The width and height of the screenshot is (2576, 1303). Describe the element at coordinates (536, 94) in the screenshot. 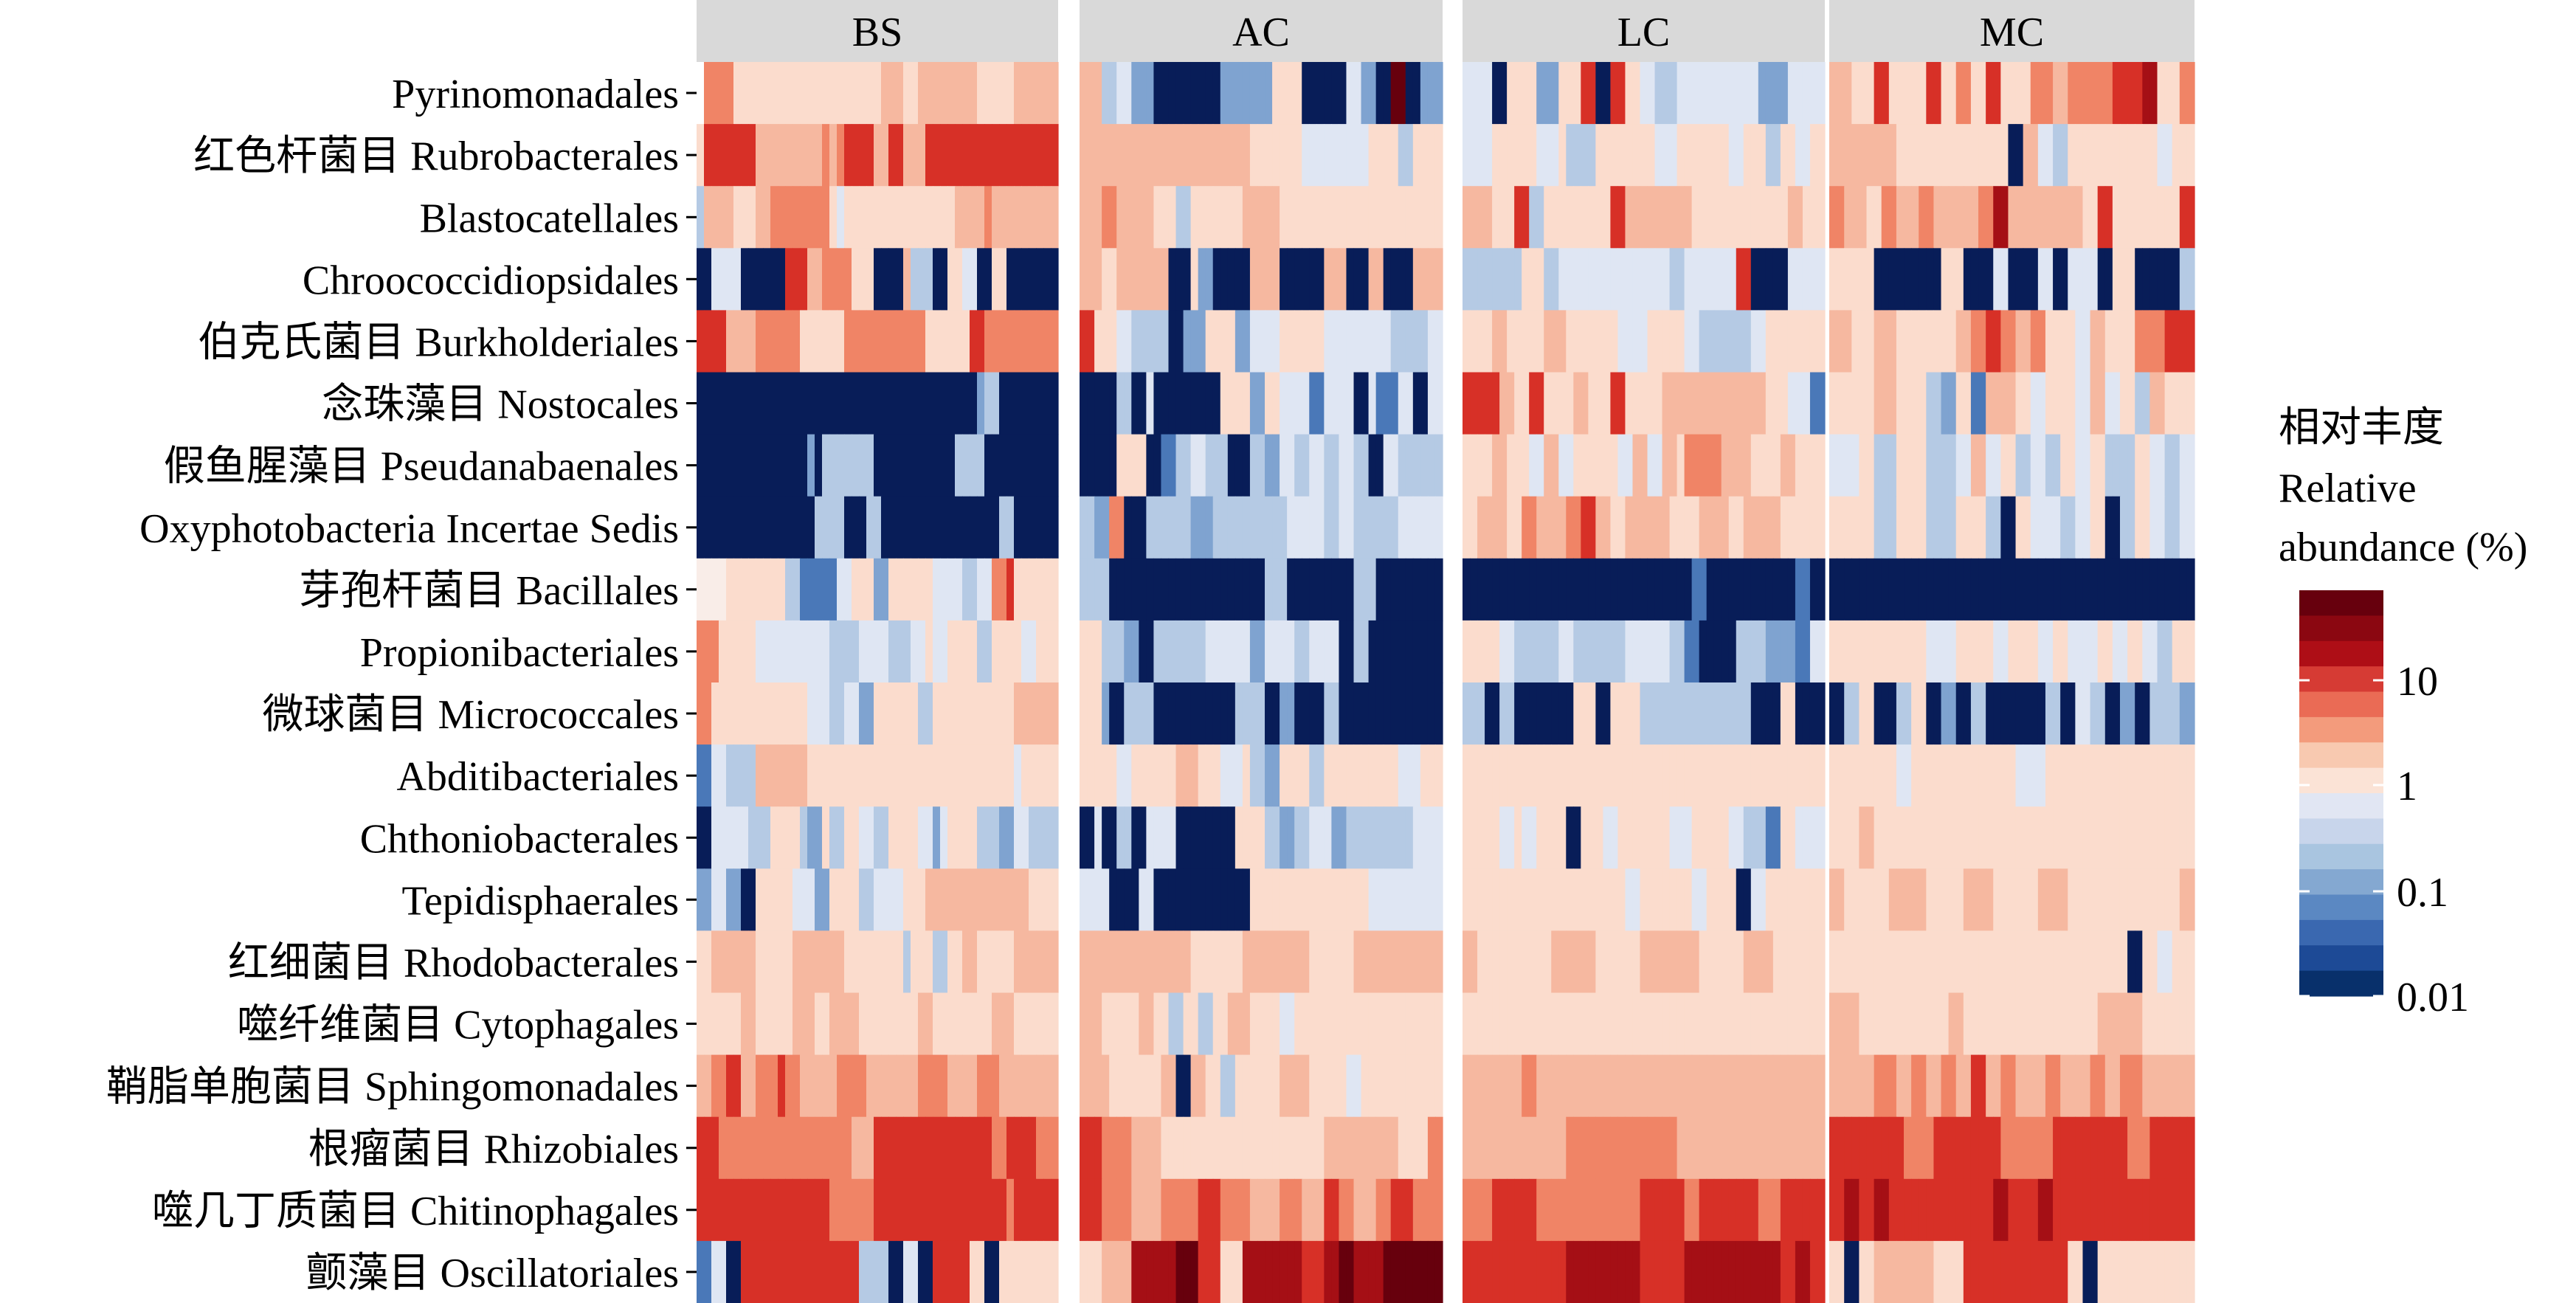

I see `row-label: Pyrinomonadales` at that location.